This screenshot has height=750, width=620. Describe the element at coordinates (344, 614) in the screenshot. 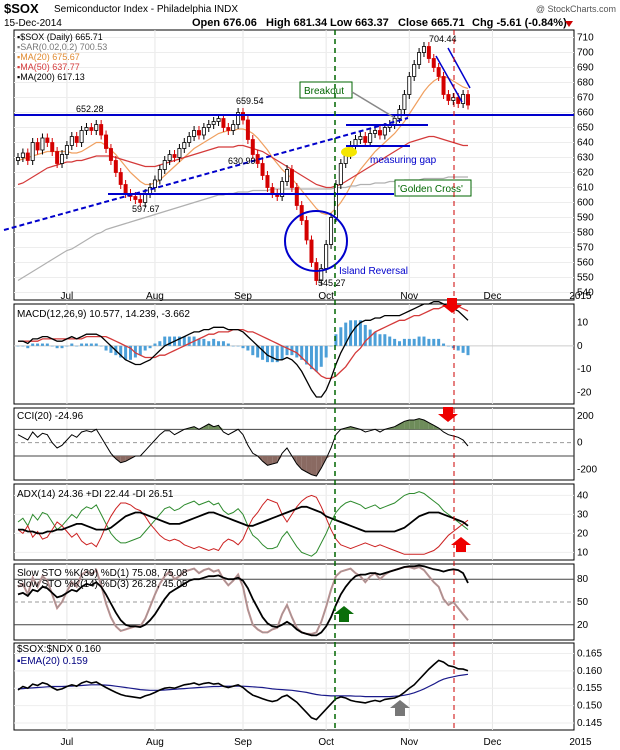

I see `sto-up-arrow-icon` at that location.